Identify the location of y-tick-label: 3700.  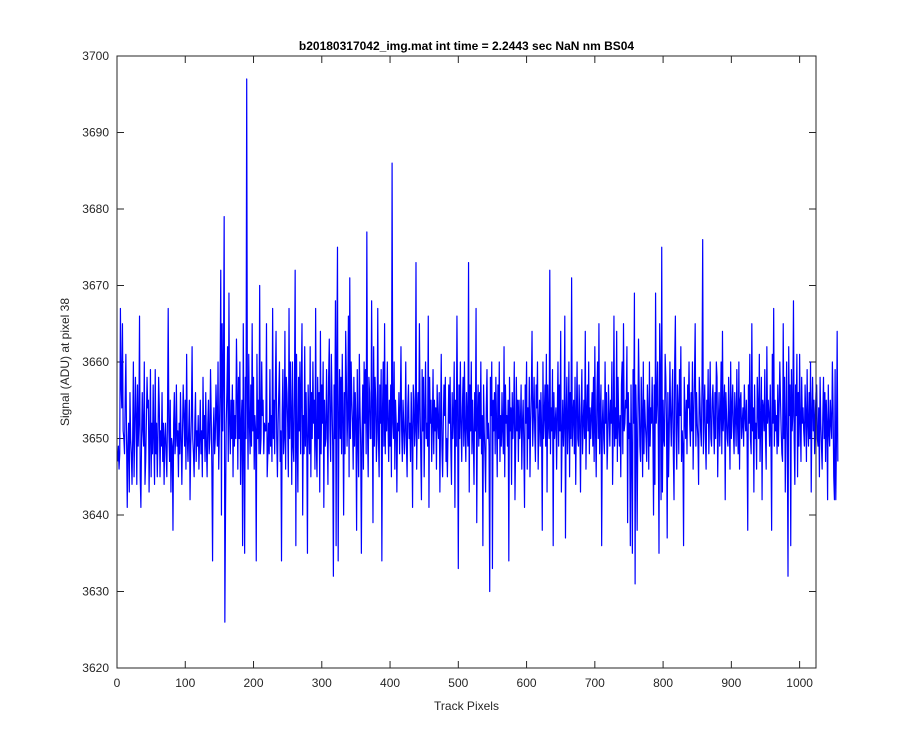
(95, 56).